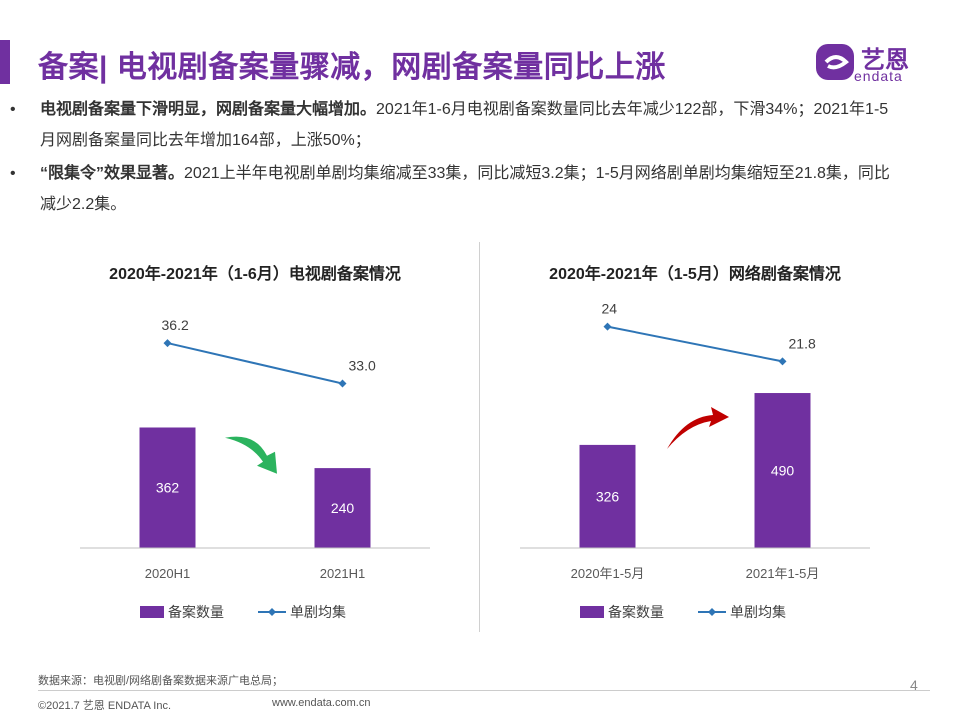 The width and height of the screenshot is (960, 720). What do you see at coordinates (695, 273) in the screenshot?
I see `chart-title: 2020年-2021年（1-5月）网络剧备案情况` at bounding box center [695, 273].